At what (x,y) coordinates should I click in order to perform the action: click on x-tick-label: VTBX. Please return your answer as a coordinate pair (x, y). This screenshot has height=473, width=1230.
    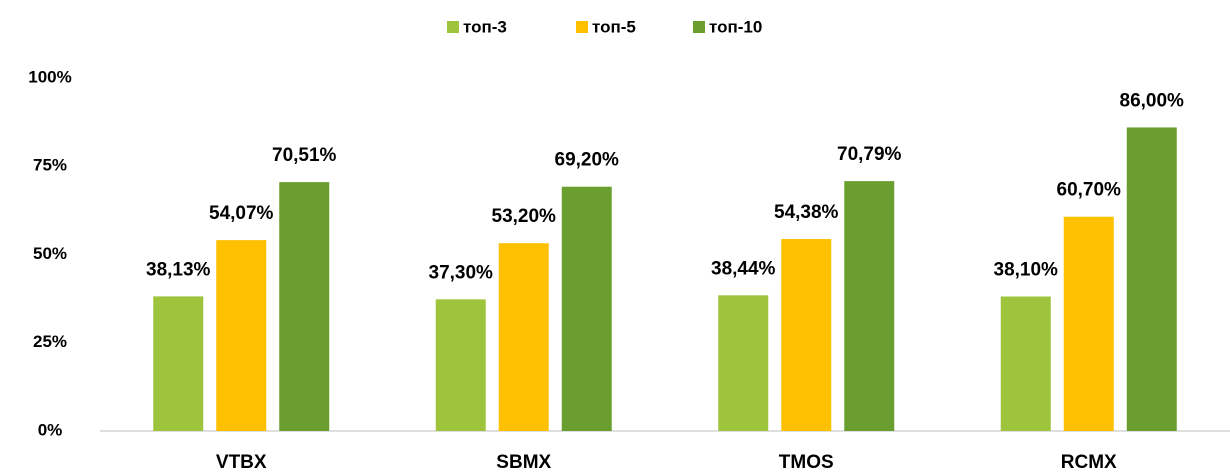
    Looking at the image, I should click on (241, 462).